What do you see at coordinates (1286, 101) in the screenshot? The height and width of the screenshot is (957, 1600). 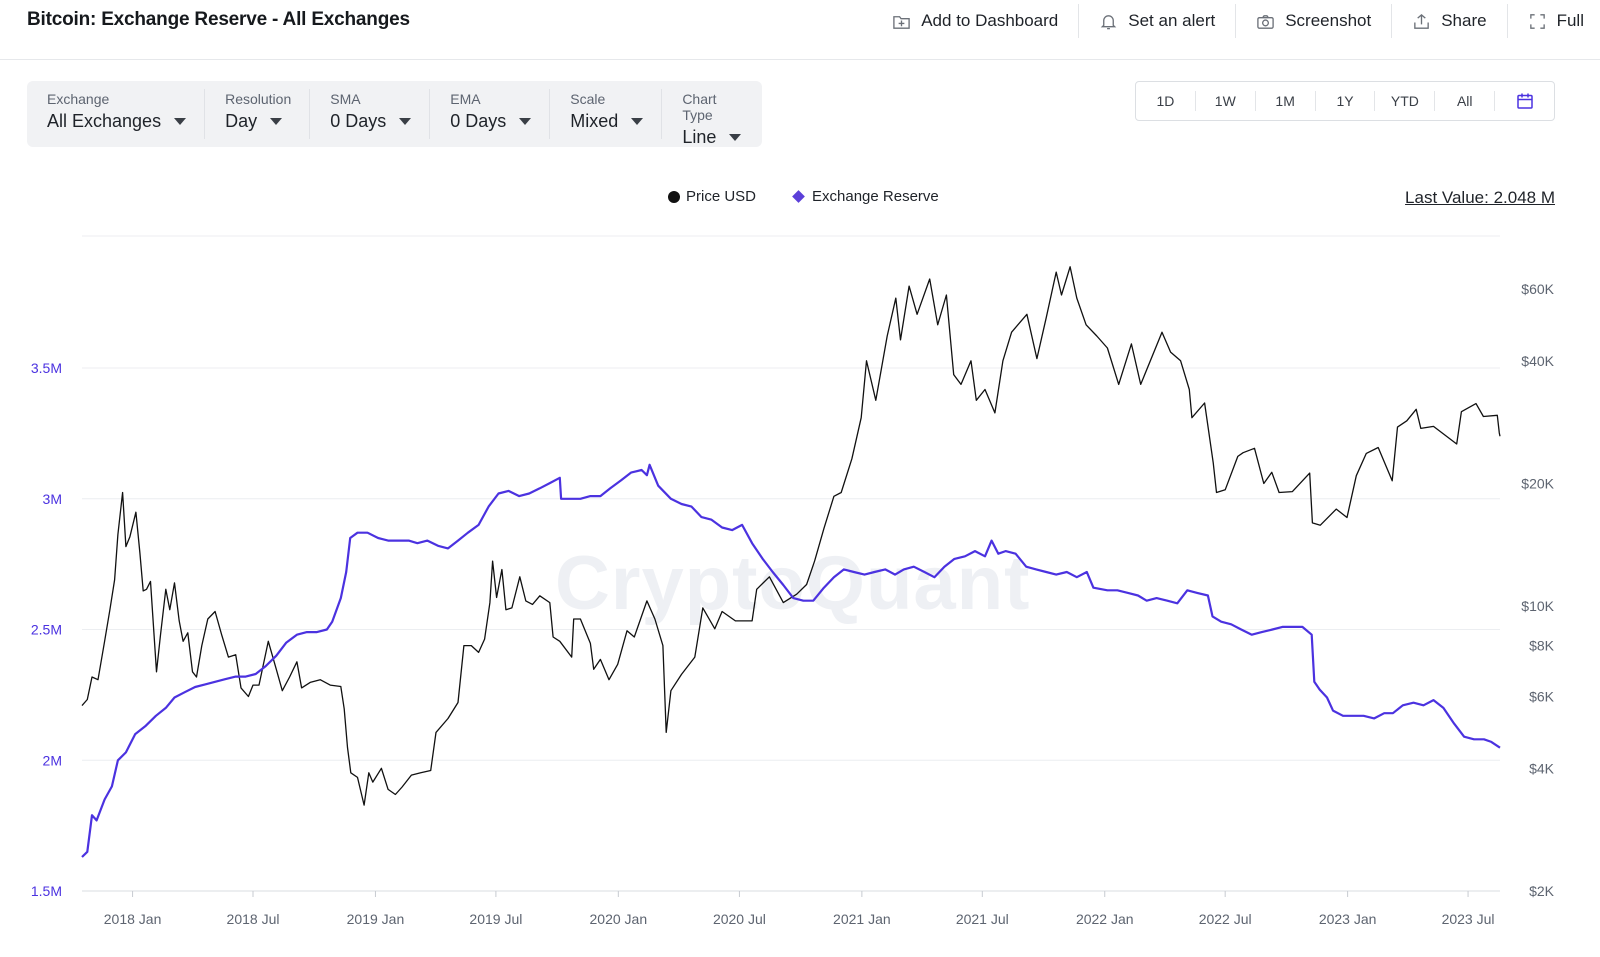 I see `range-1m-button: 1M` at bounding box center [1286, 101].